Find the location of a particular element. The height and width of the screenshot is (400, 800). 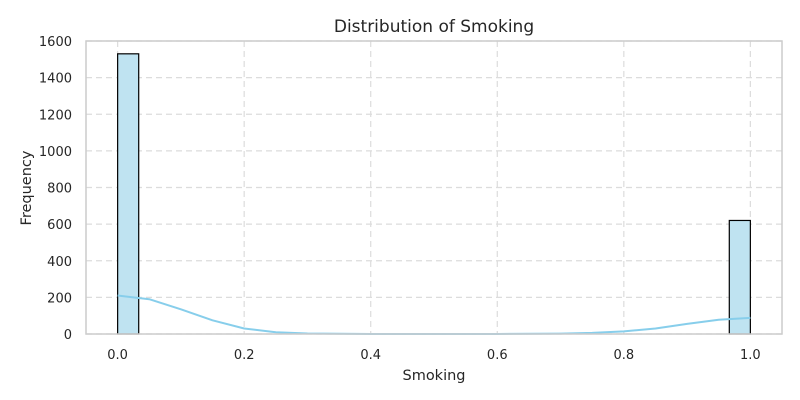

x-tick-label: 0.2 is located at coordinates (244, 355).